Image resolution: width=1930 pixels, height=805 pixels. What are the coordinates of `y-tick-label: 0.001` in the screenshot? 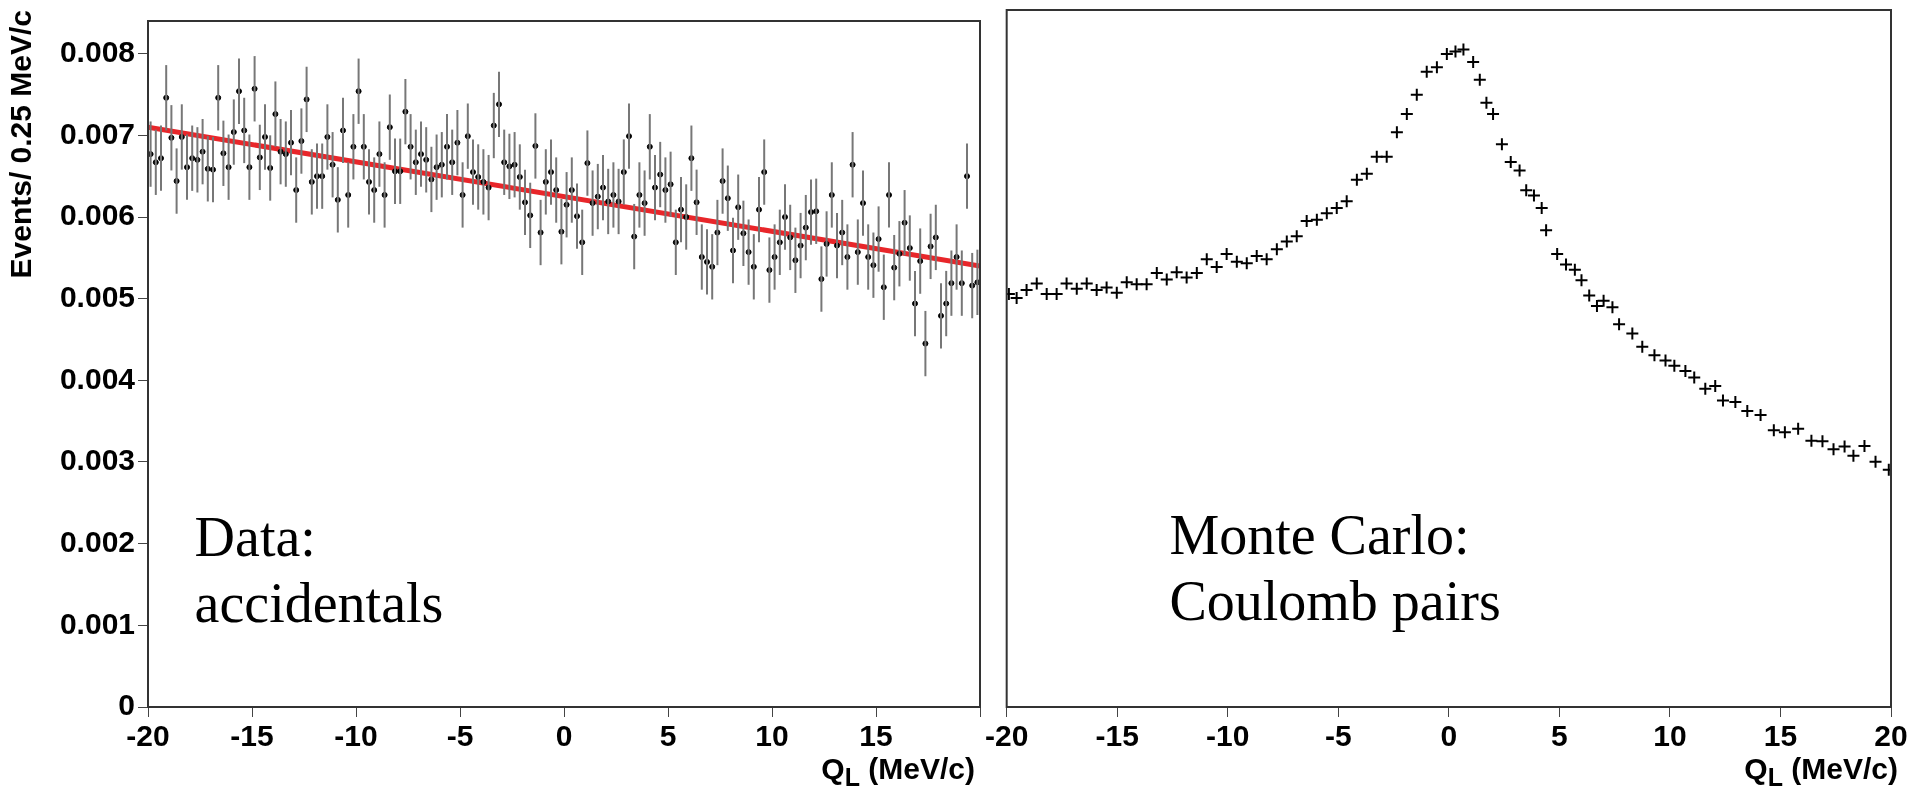 It's located at (97, 623).